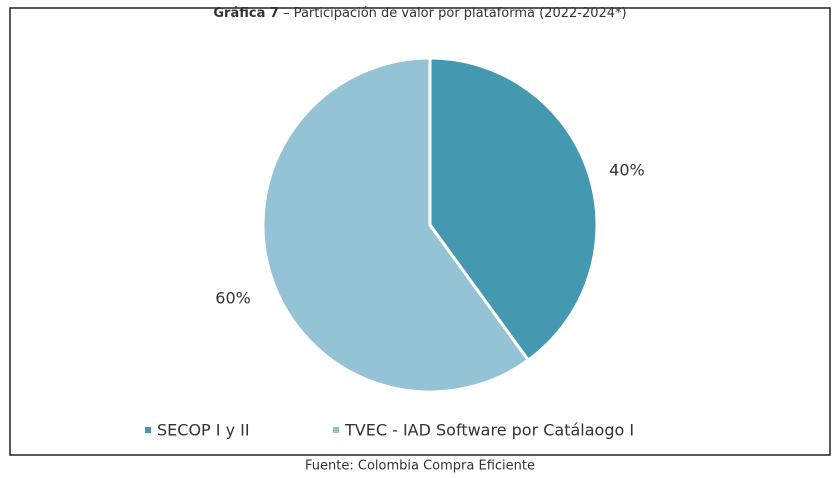 The height and width of the screenshot is (478, 840). I want to click on pie-slice, so click(513, 209).